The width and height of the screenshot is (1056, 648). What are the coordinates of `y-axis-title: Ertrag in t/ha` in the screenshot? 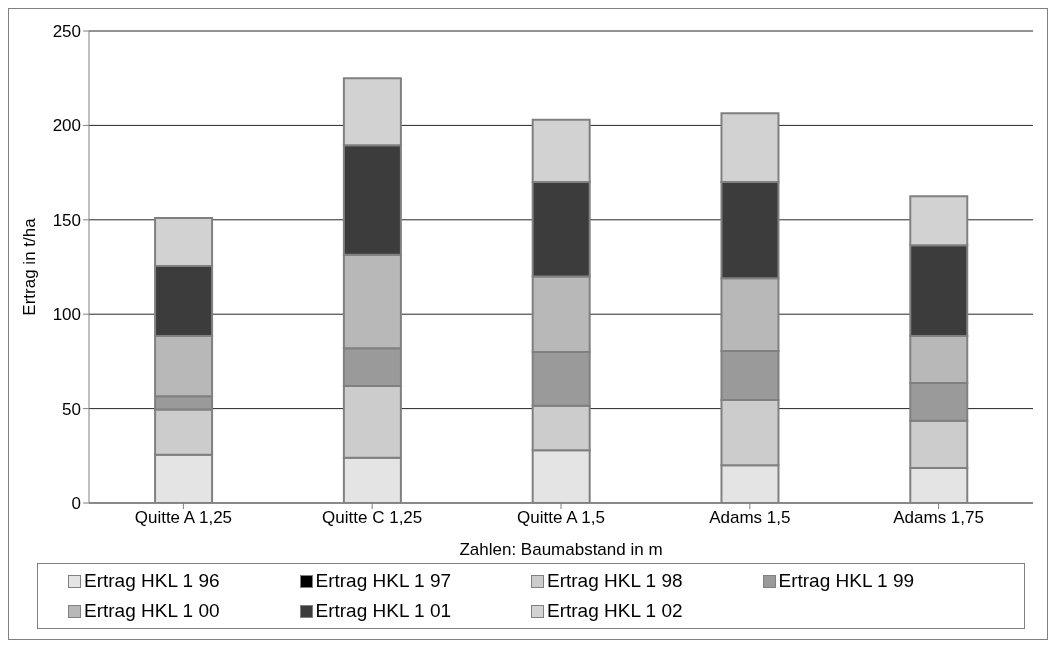 It's located at (30, 266).